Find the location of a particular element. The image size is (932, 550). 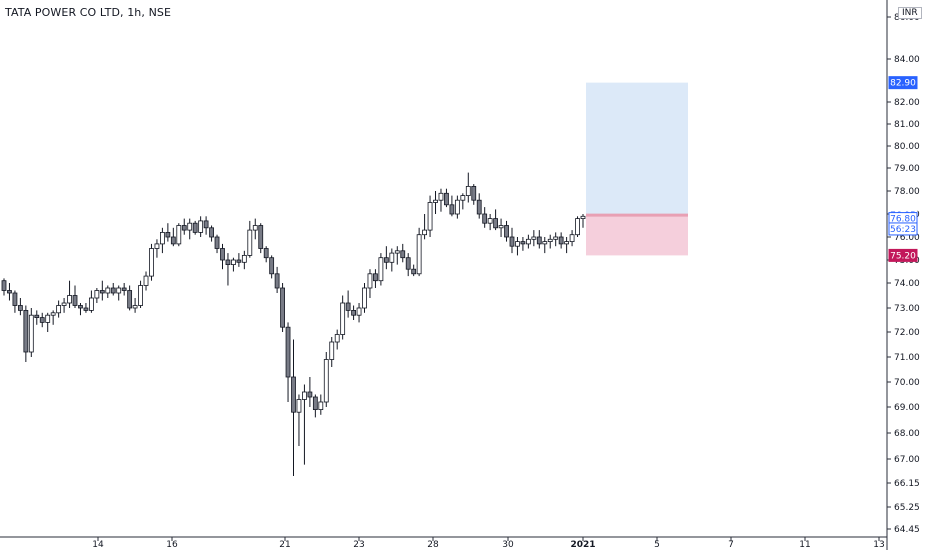

x-tick-label: 16 is located at coordinates (172, 545).